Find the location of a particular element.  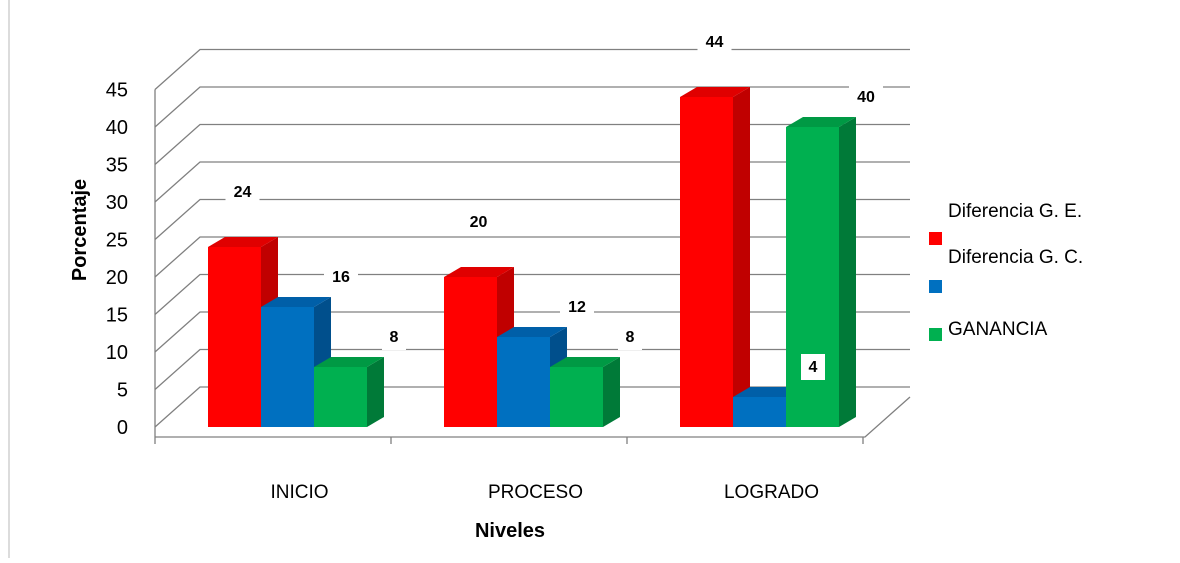

data-label: 44 is located at coordinates (715, 42).